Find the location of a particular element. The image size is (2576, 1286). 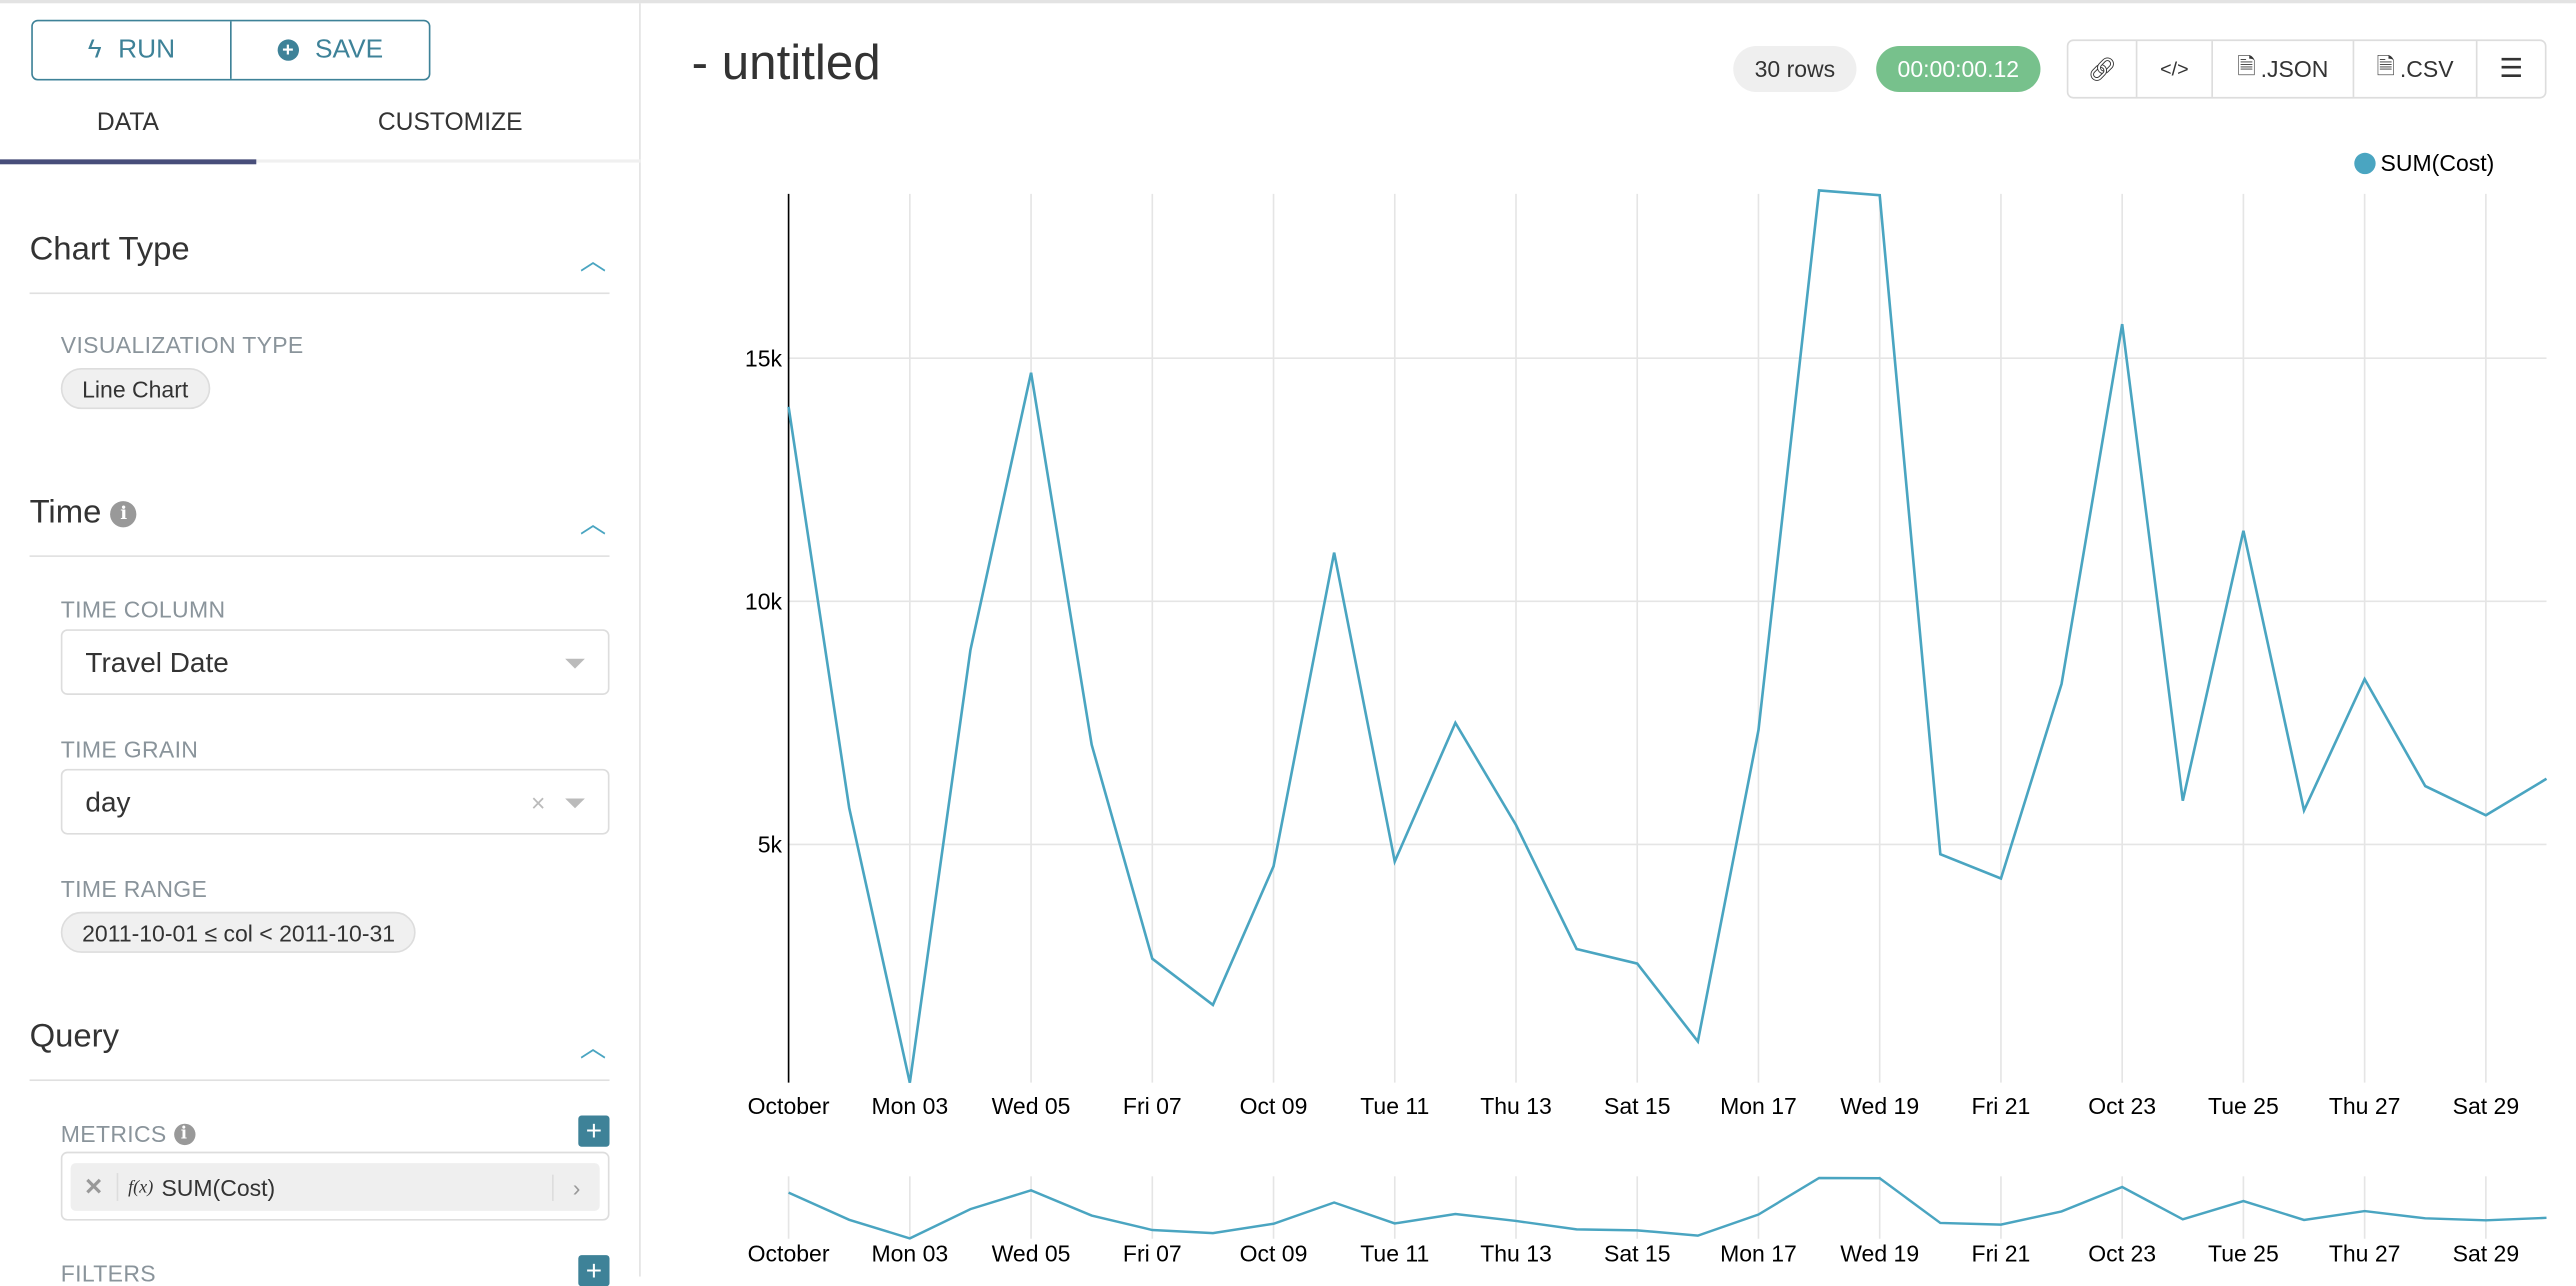

mini-x-tick-label: Mon 17 is located at coordinates (1758, 1254).